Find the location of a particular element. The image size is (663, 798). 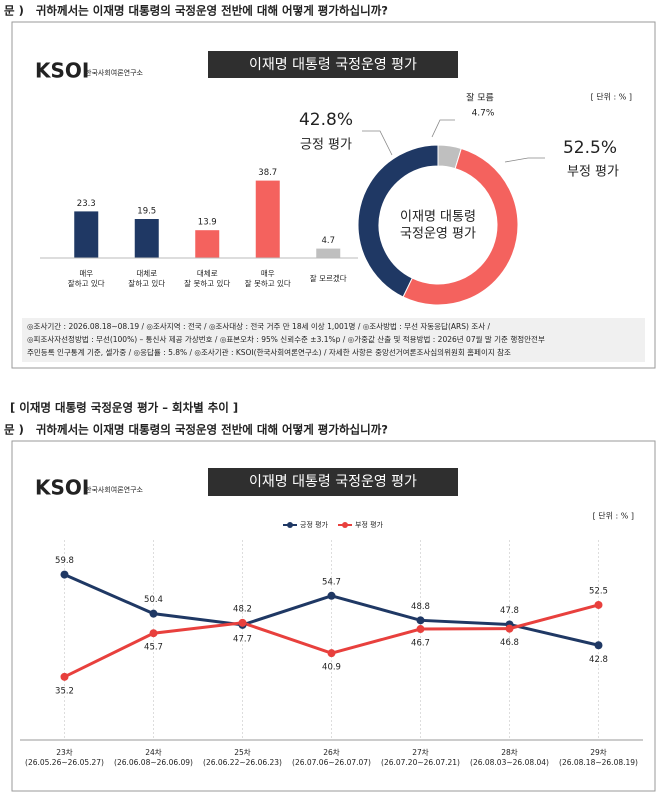

x-tick-label: 24차 (26.06.08~26.06.09) is located at coordinates (153, 757).